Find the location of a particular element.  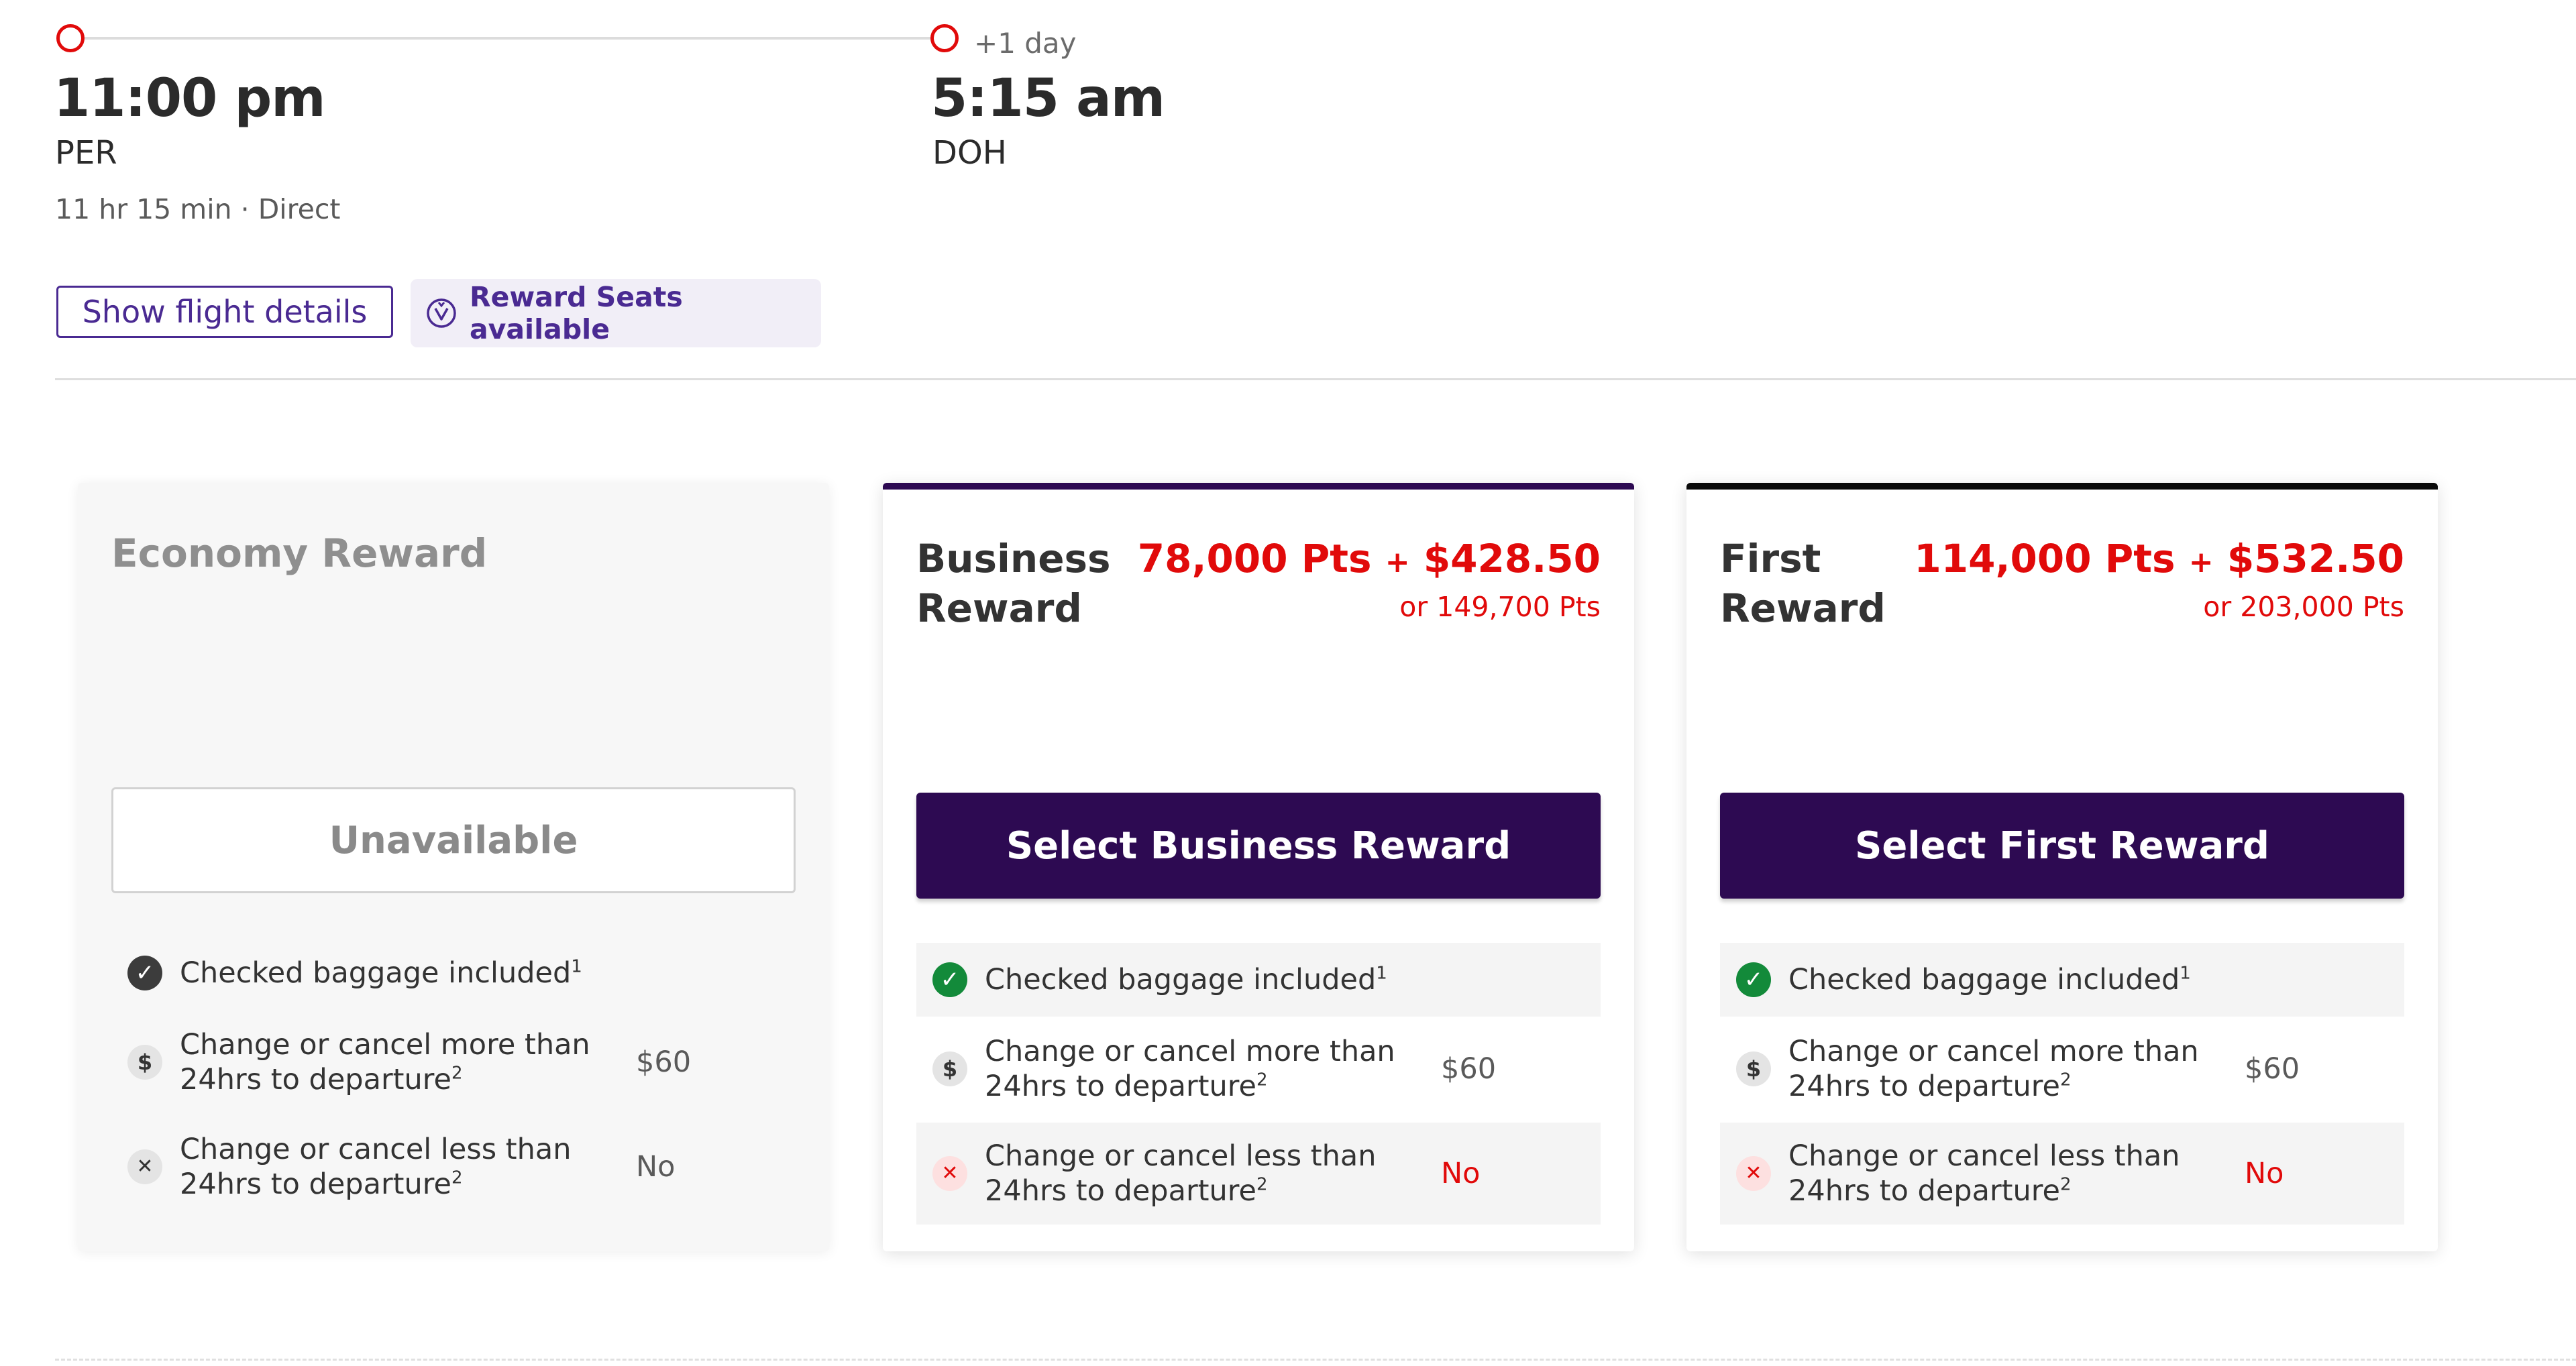

price-cash: $532.50 is located at coordinates (2315, 558).